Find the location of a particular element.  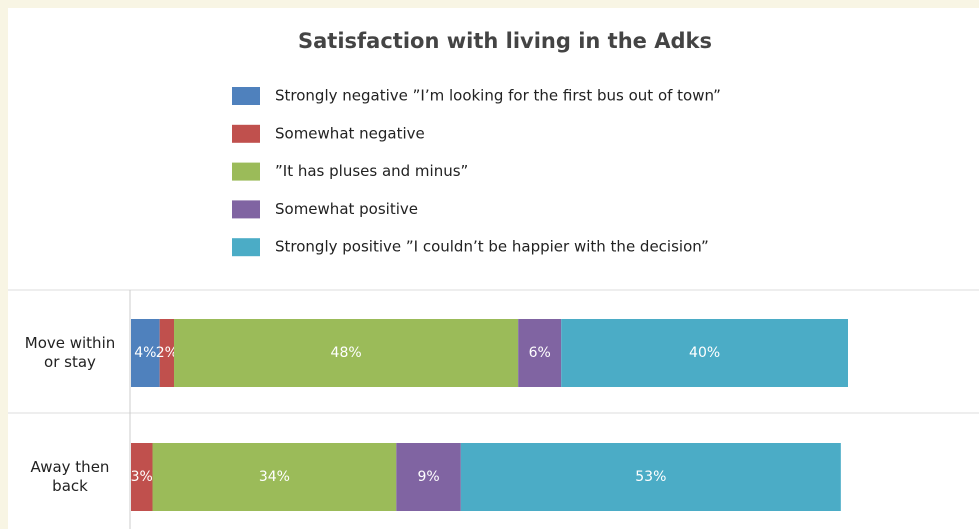

data-label: 34% is located at coordinates (274, 477).